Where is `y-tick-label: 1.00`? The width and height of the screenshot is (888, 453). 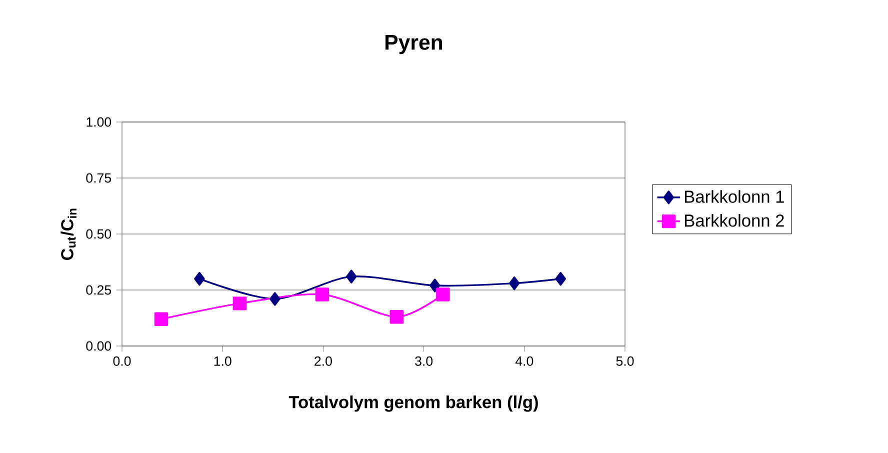 y-tick-label: 1.00 is located at coordinates (99, 122).